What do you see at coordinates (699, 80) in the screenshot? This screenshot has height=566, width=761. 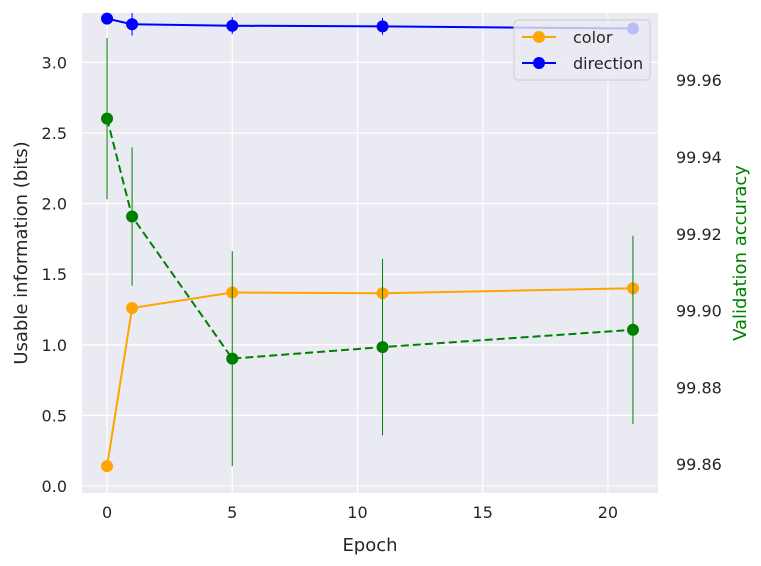 I see `y-right-tick-label: 99.96` at bounding box center [699, 80].